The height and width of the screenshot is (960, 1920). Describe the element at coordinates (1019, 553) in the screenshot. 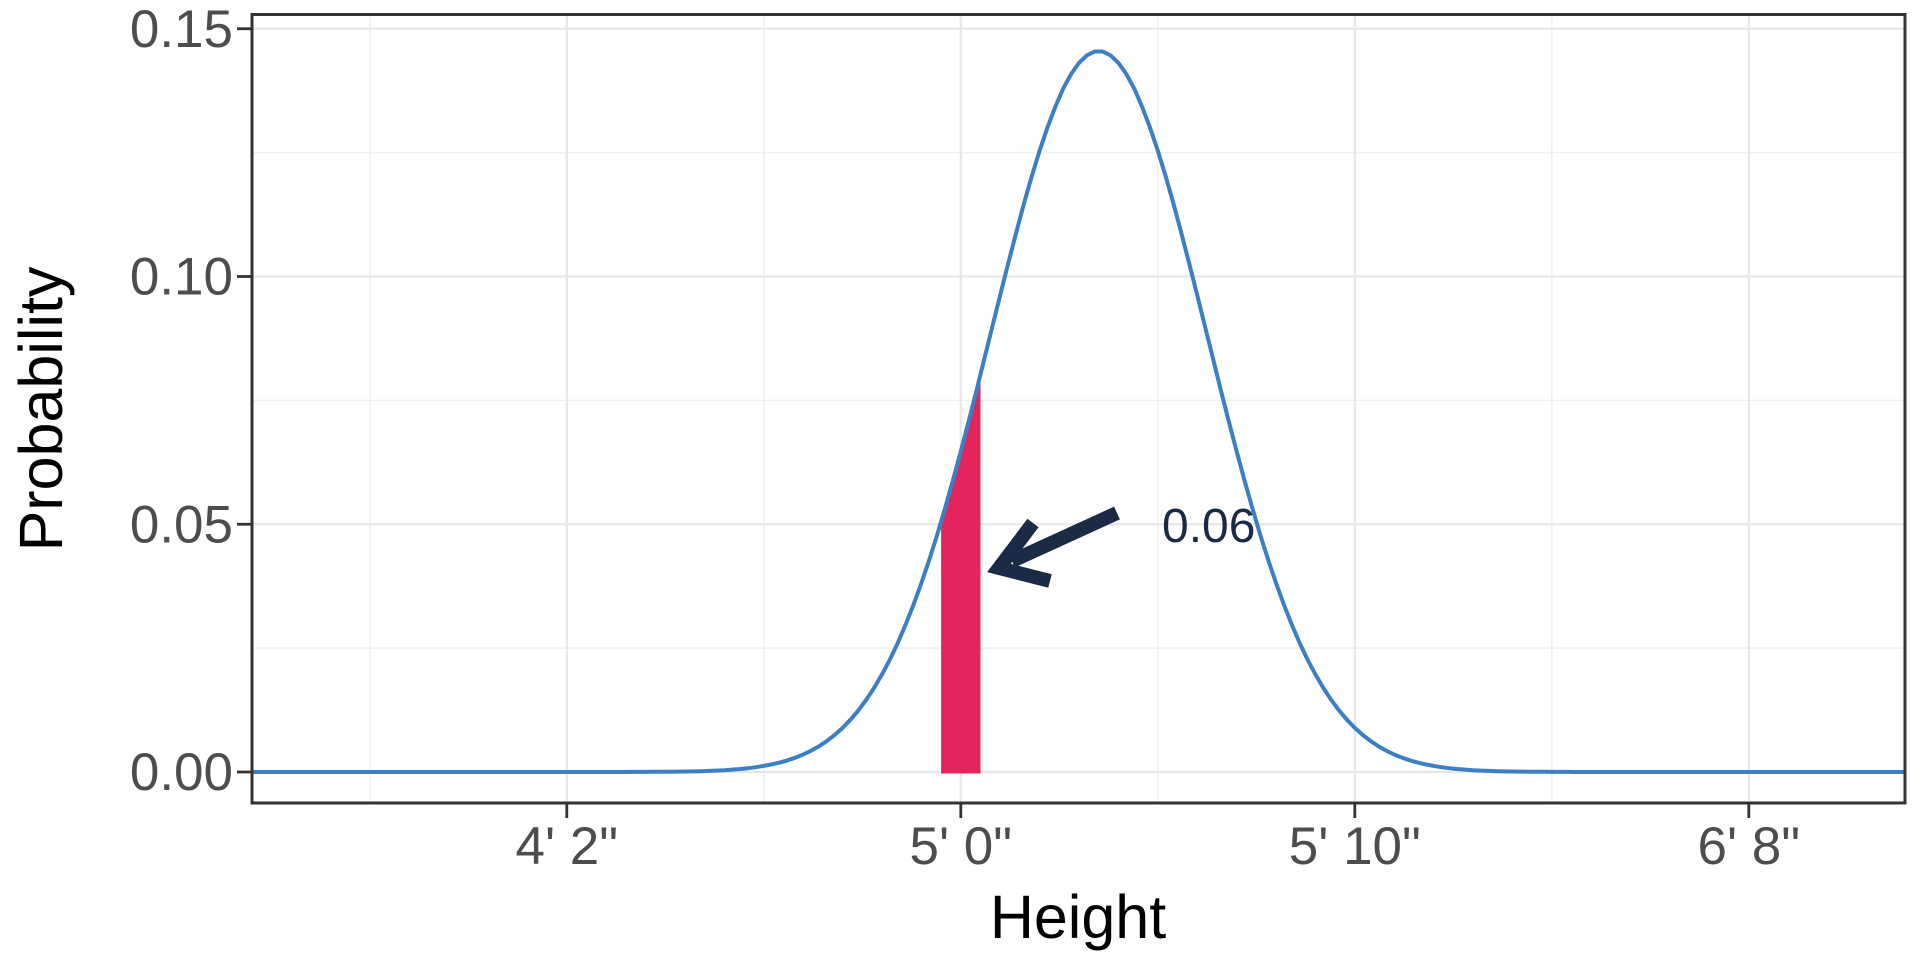

I see `arrow-head` at that location.